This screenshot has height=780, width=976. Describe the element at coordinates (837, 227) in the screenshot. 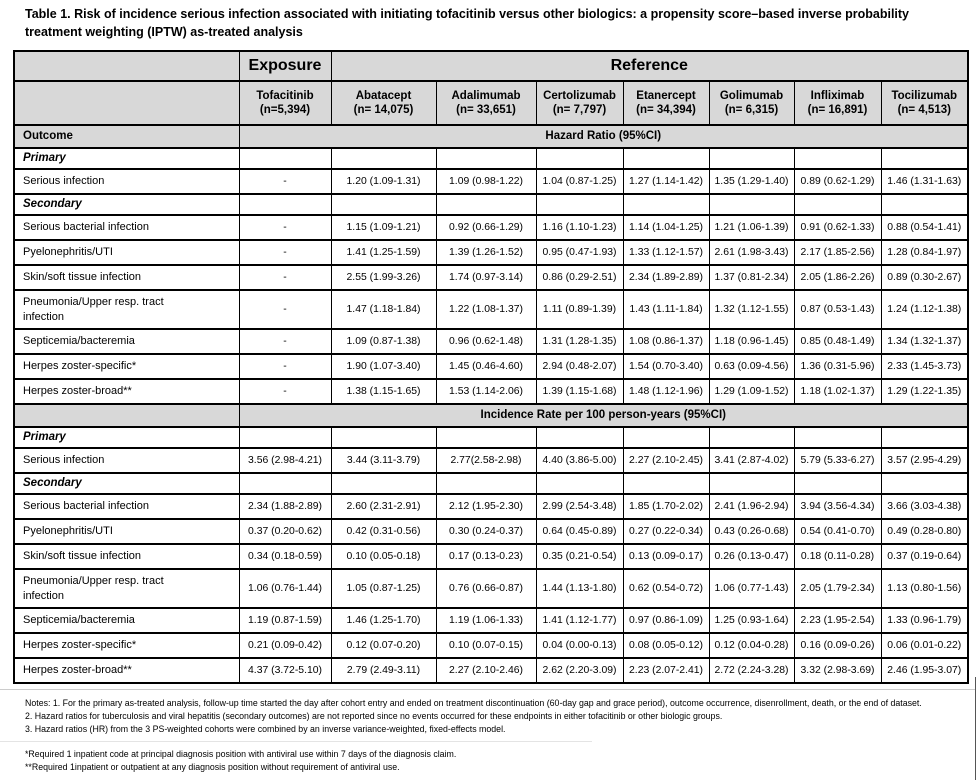

I see `value-cell: 0.91 (0.62-1.33)` at that location.